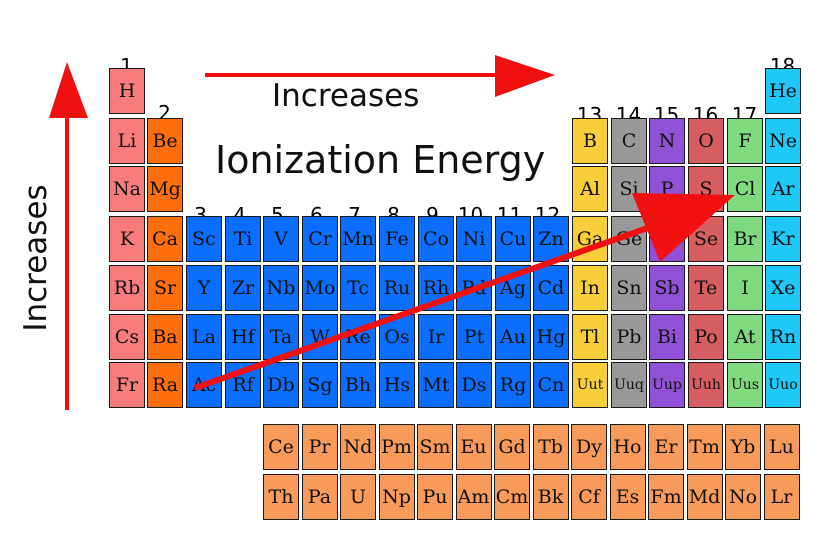 The height and width of the screenshot is (541, 820). I want to click on element-te: Te, so click(706, 288).